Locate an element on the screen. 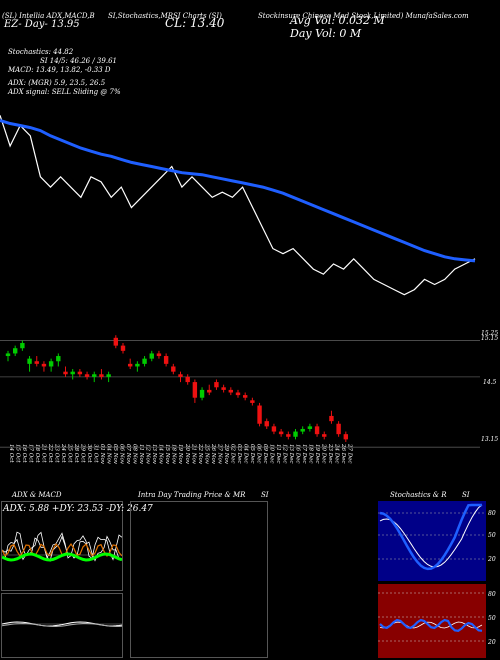 This screenshot has width=500, height=660. date-tick-label: 05 Dec is located at coordinates (252, 454).